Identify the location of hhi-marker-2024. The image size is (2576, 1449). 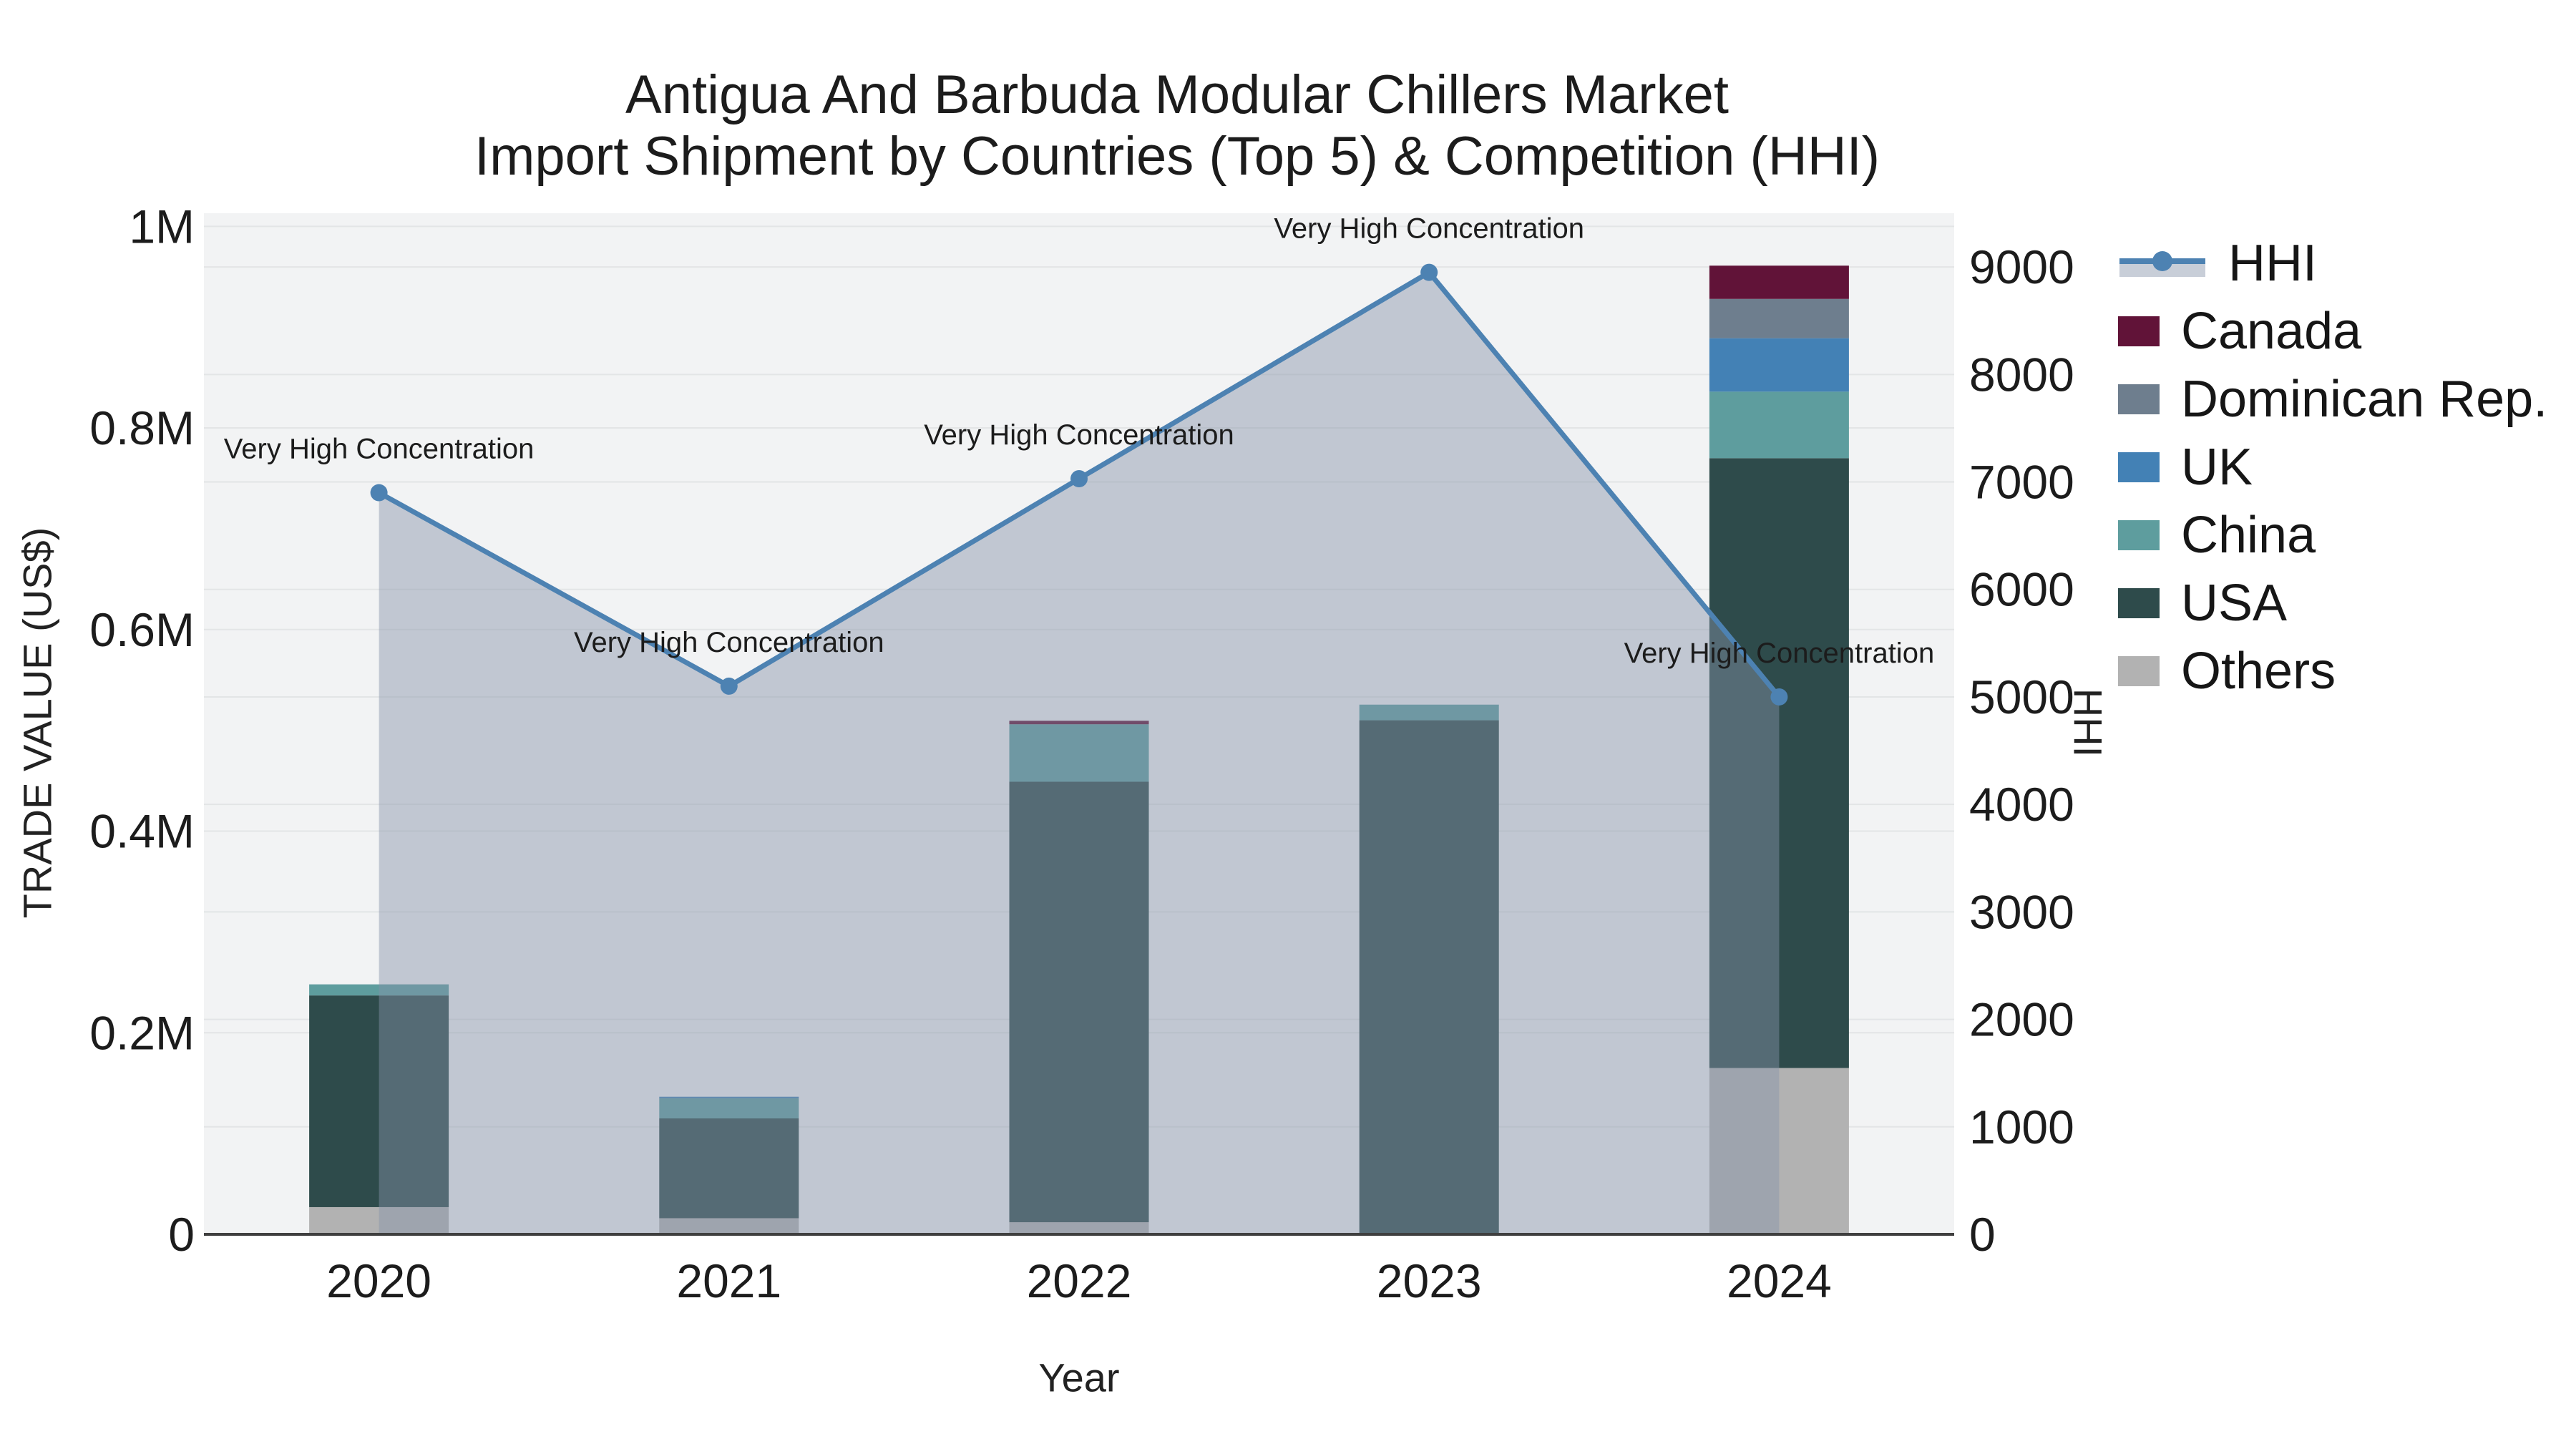
(1779, 697).